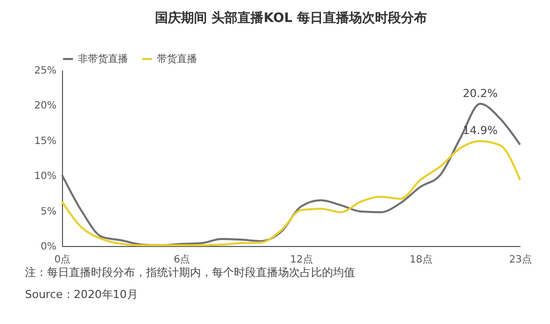  What do you see at coordinates (520, 260) in the screenshot?
I see `x-tick-label: 23点` at bounding box center [520, 260].